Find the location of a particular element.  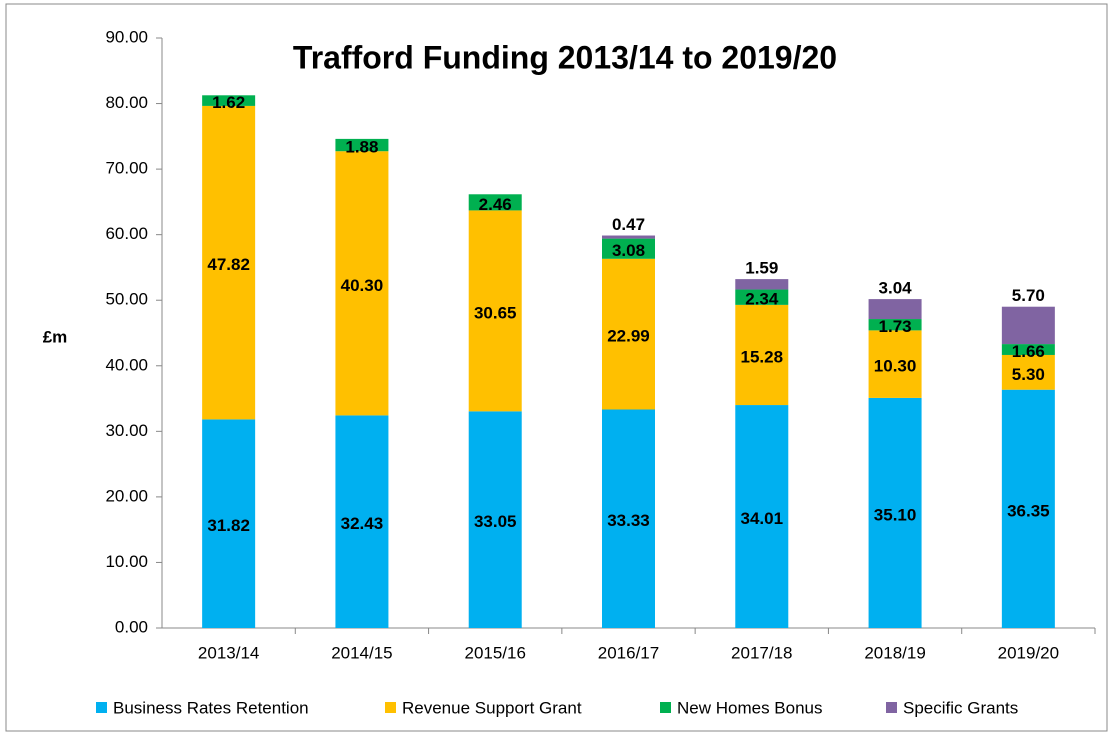

data-label: 40.30 is located at coordinates (362, 285).